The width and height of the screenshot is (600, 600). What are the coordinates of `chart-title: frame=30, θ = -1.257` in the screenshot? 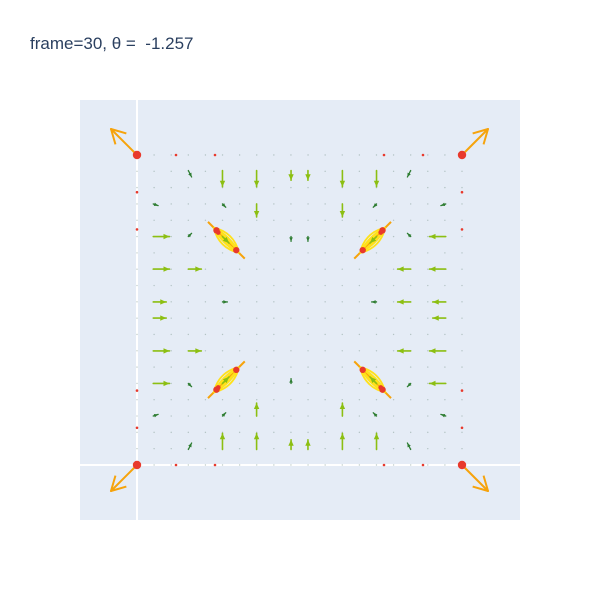 It's located at (112, 43).